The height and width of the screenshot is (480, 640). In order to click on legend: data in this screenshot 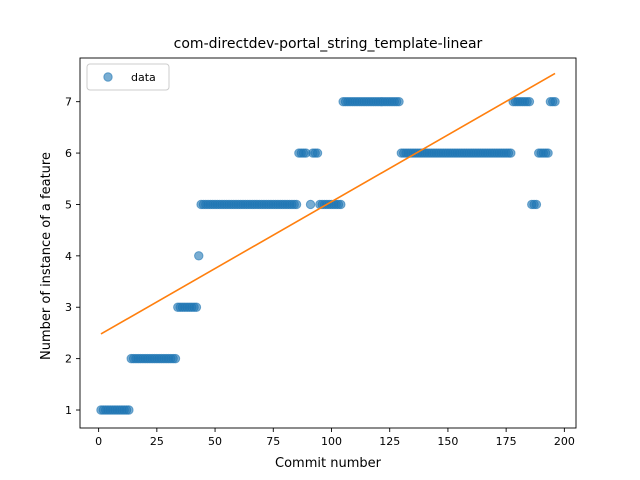, I will do `click(128, 77)`.